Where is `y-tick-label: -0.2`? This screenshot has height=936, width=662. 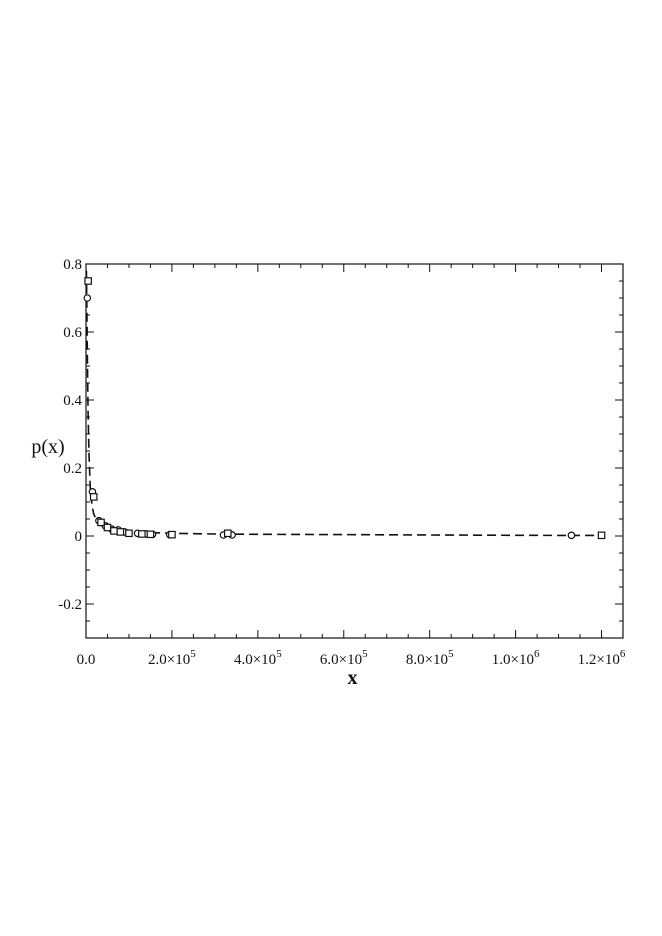 y-tick-label: -0.2 is located at coordinates (70, 605).